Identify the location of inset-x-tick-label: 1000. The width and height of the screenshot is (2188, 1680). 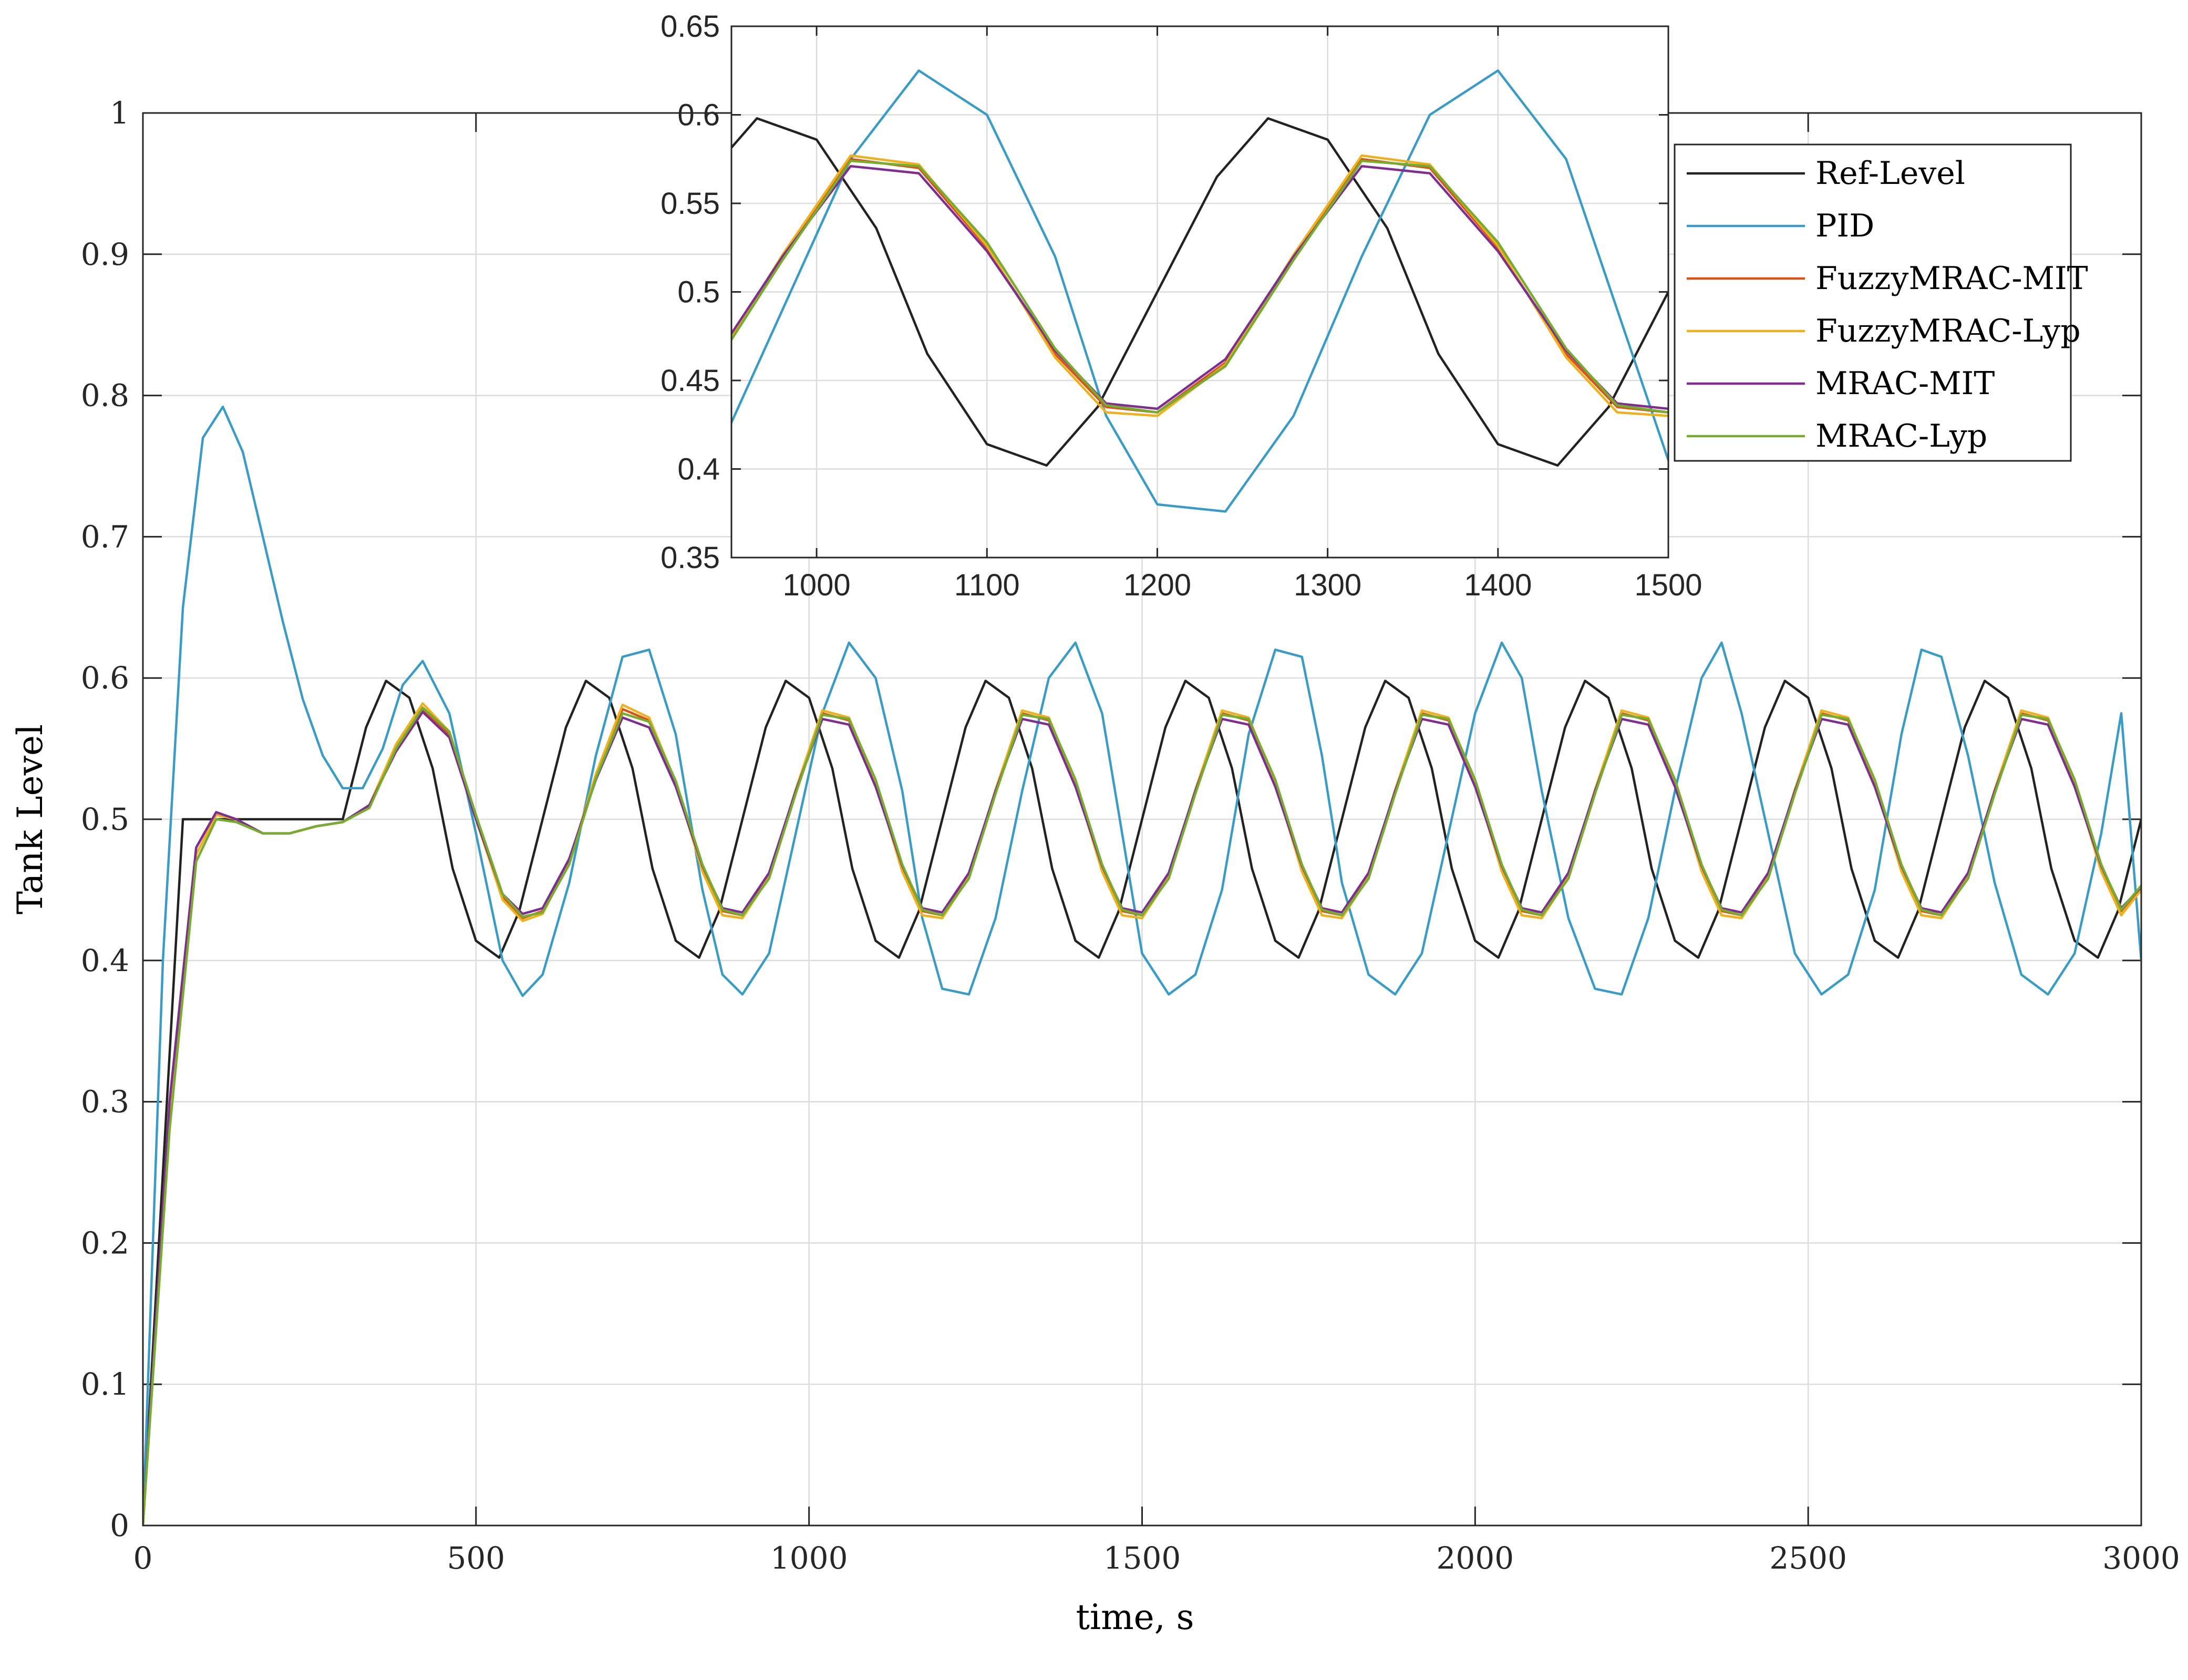
(817, 585).